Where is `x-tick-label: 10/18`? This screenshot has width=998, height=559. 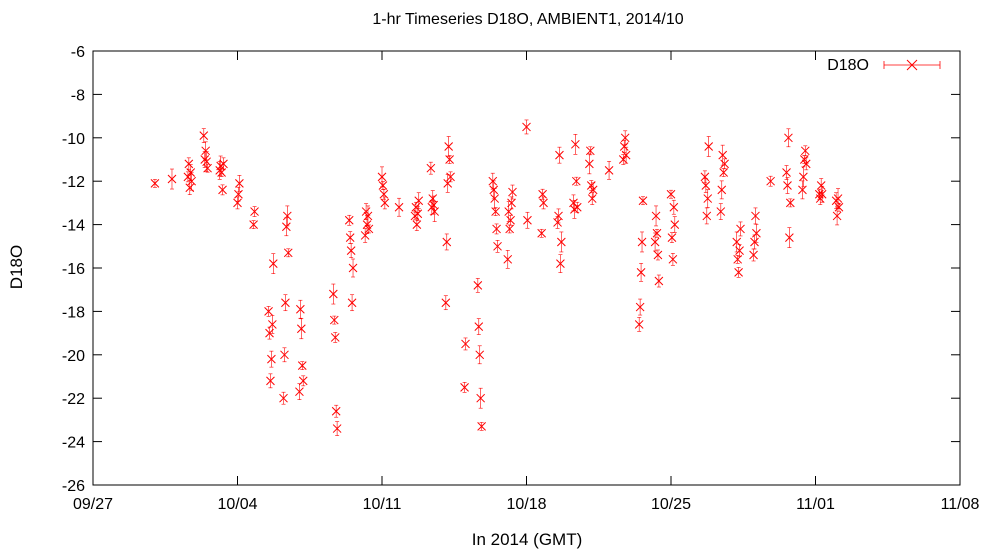 x-tick-label: 10/18 is located at coordinates (526, 504).